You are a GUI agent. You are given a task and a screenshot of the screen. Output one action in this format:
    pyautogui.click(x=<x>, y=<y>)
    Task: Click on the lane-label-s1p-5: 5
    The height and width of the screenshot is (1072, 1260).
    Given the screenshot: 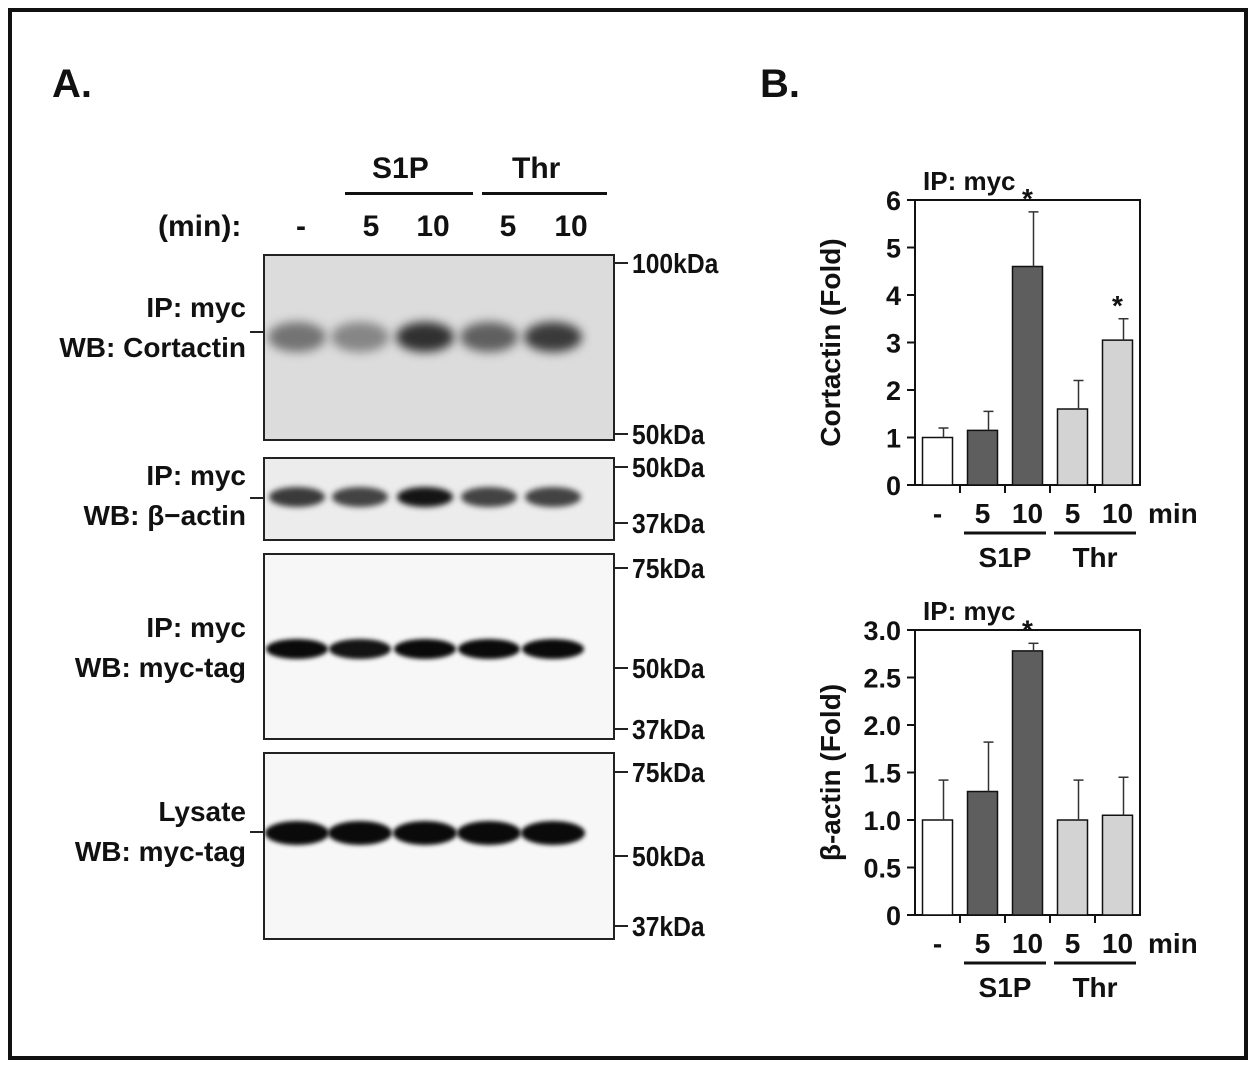 What is the action you would take?
    pyautogui.click(x=371, y=226)
    